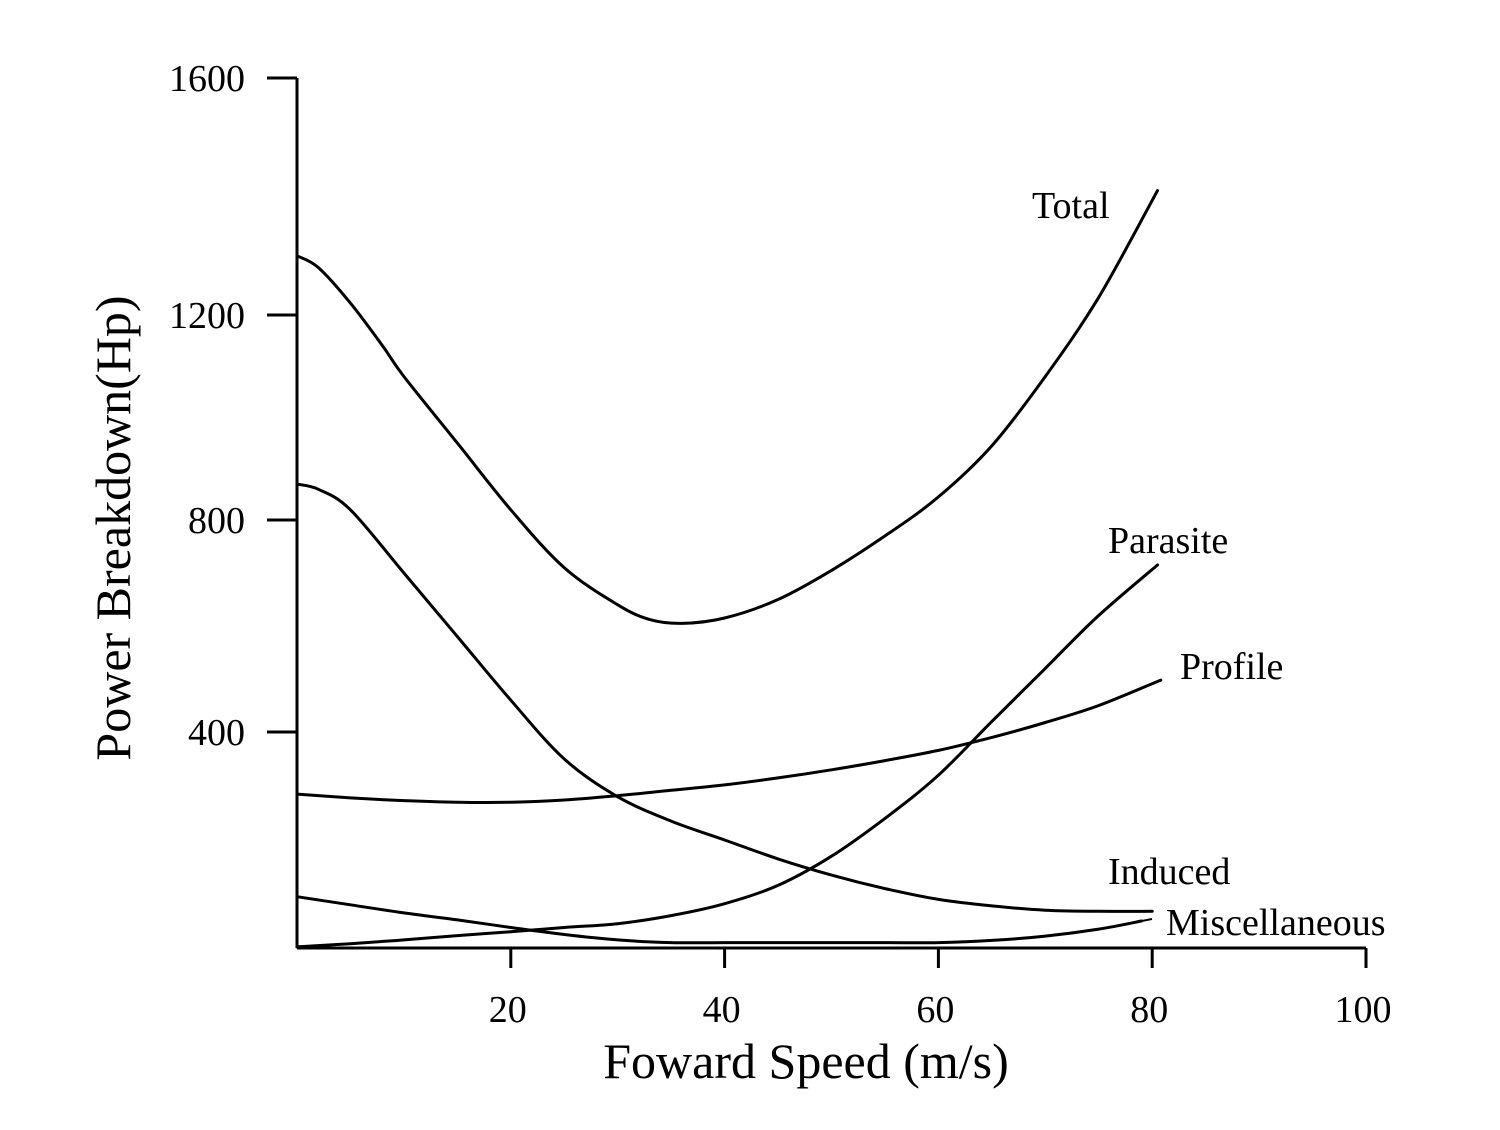 The width and height of the screenshot is (1500, 1130). Describe the element at coordinates (1363, 1010) in the screenshot. I see `x-tick-label: 100` at that location.